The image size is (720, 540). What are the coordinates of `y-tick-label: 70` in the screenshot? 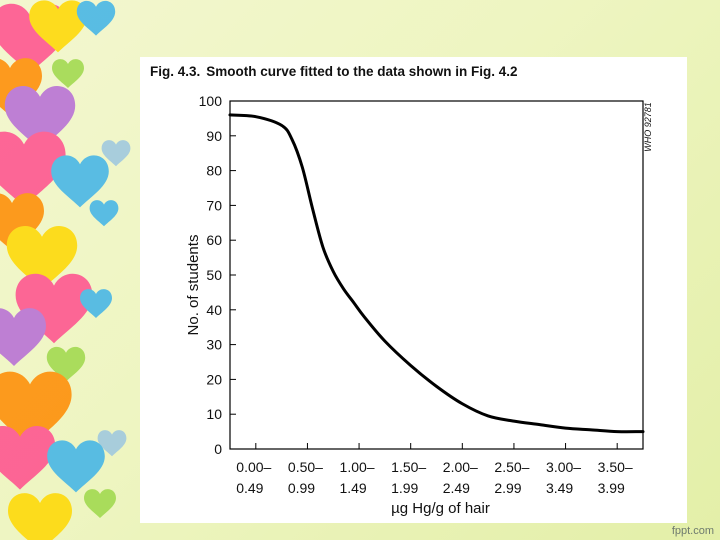 It's located at (214, 205).